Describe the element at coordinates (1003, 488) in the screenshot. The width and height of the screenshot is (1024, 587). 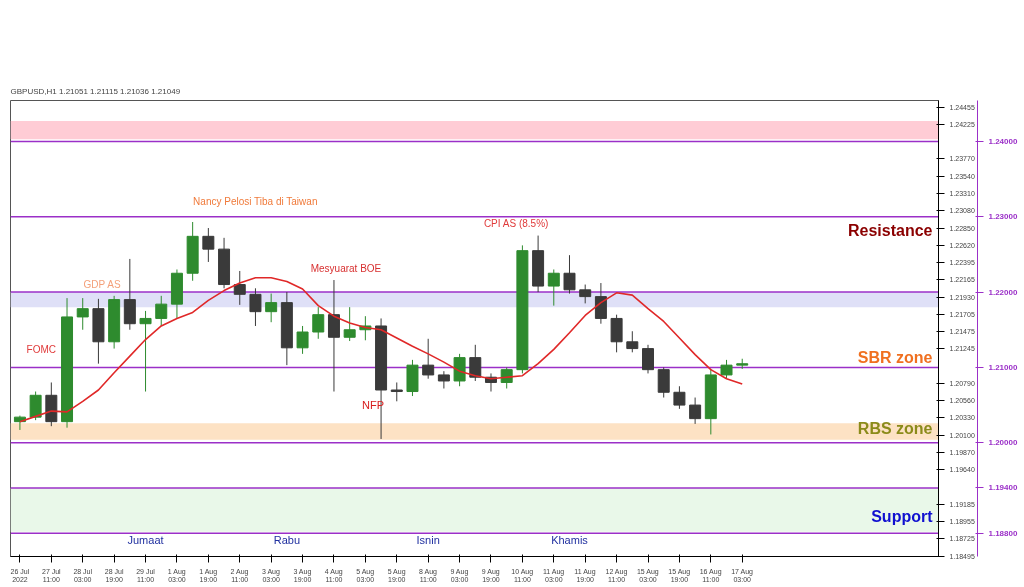
I see `ref-line-label: 1.19400` at that location.